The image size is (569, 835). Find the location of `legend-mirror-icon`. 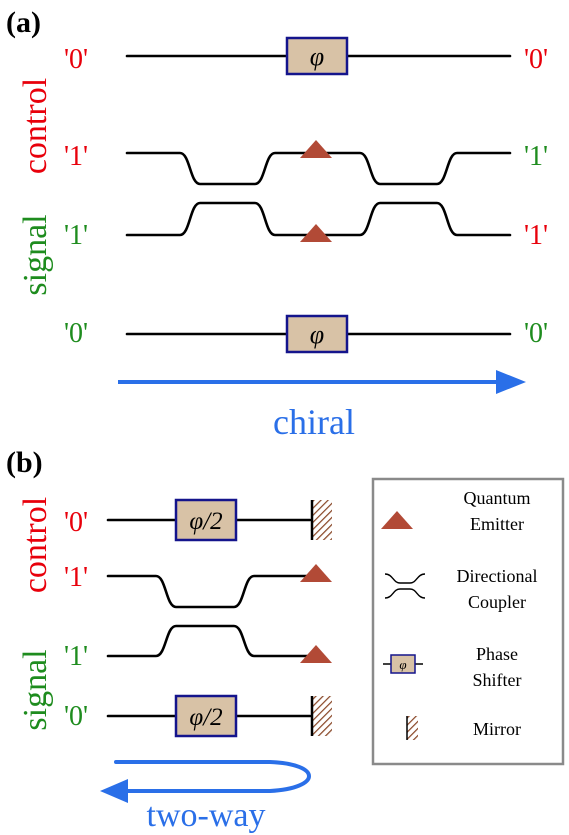

legend-mirror-icon is located at coordinates (412, 728).